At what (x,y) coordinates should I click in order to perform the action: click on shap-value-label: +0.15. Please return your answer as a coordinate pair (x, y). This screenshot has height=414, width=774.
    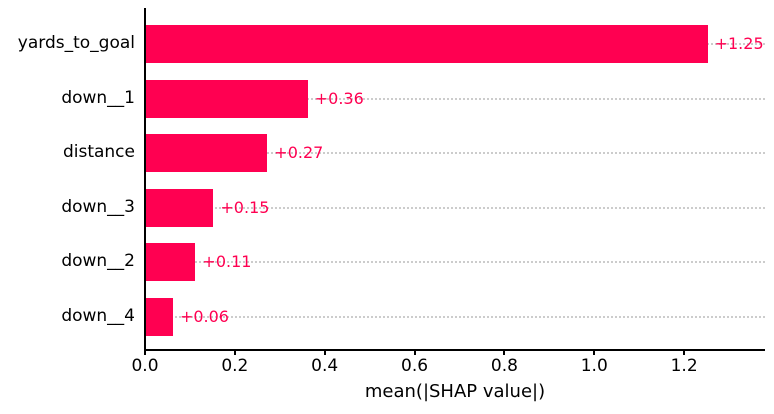
    Looking at the image, I should click on (245, 207).